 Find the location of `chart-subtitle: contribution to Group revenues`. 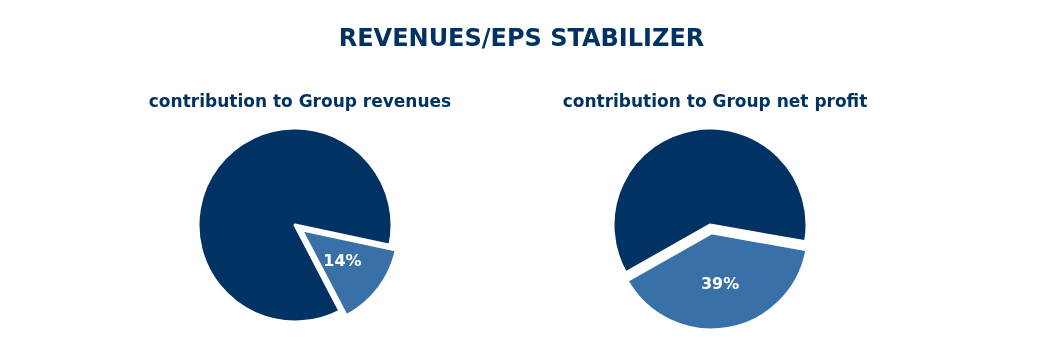

chart-subtitle: contribution to Group revenues is located at coordinates (300, 100).